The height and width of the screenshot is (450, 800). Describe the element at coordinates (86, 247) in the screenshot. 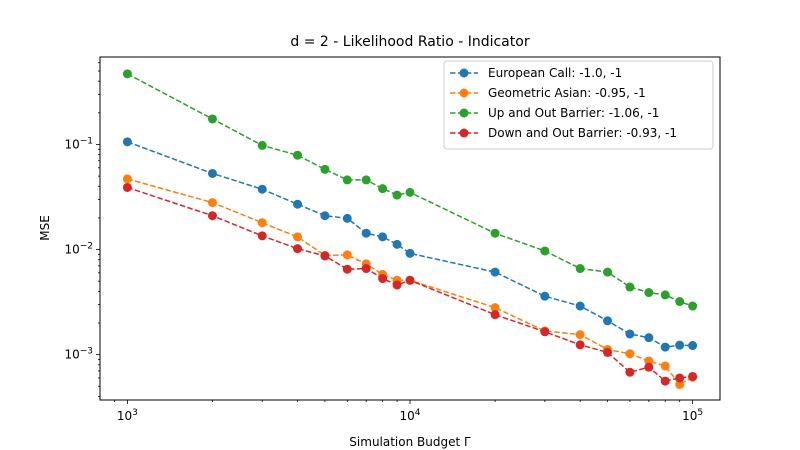

I see `y-tick-exponent: −2` at that location.